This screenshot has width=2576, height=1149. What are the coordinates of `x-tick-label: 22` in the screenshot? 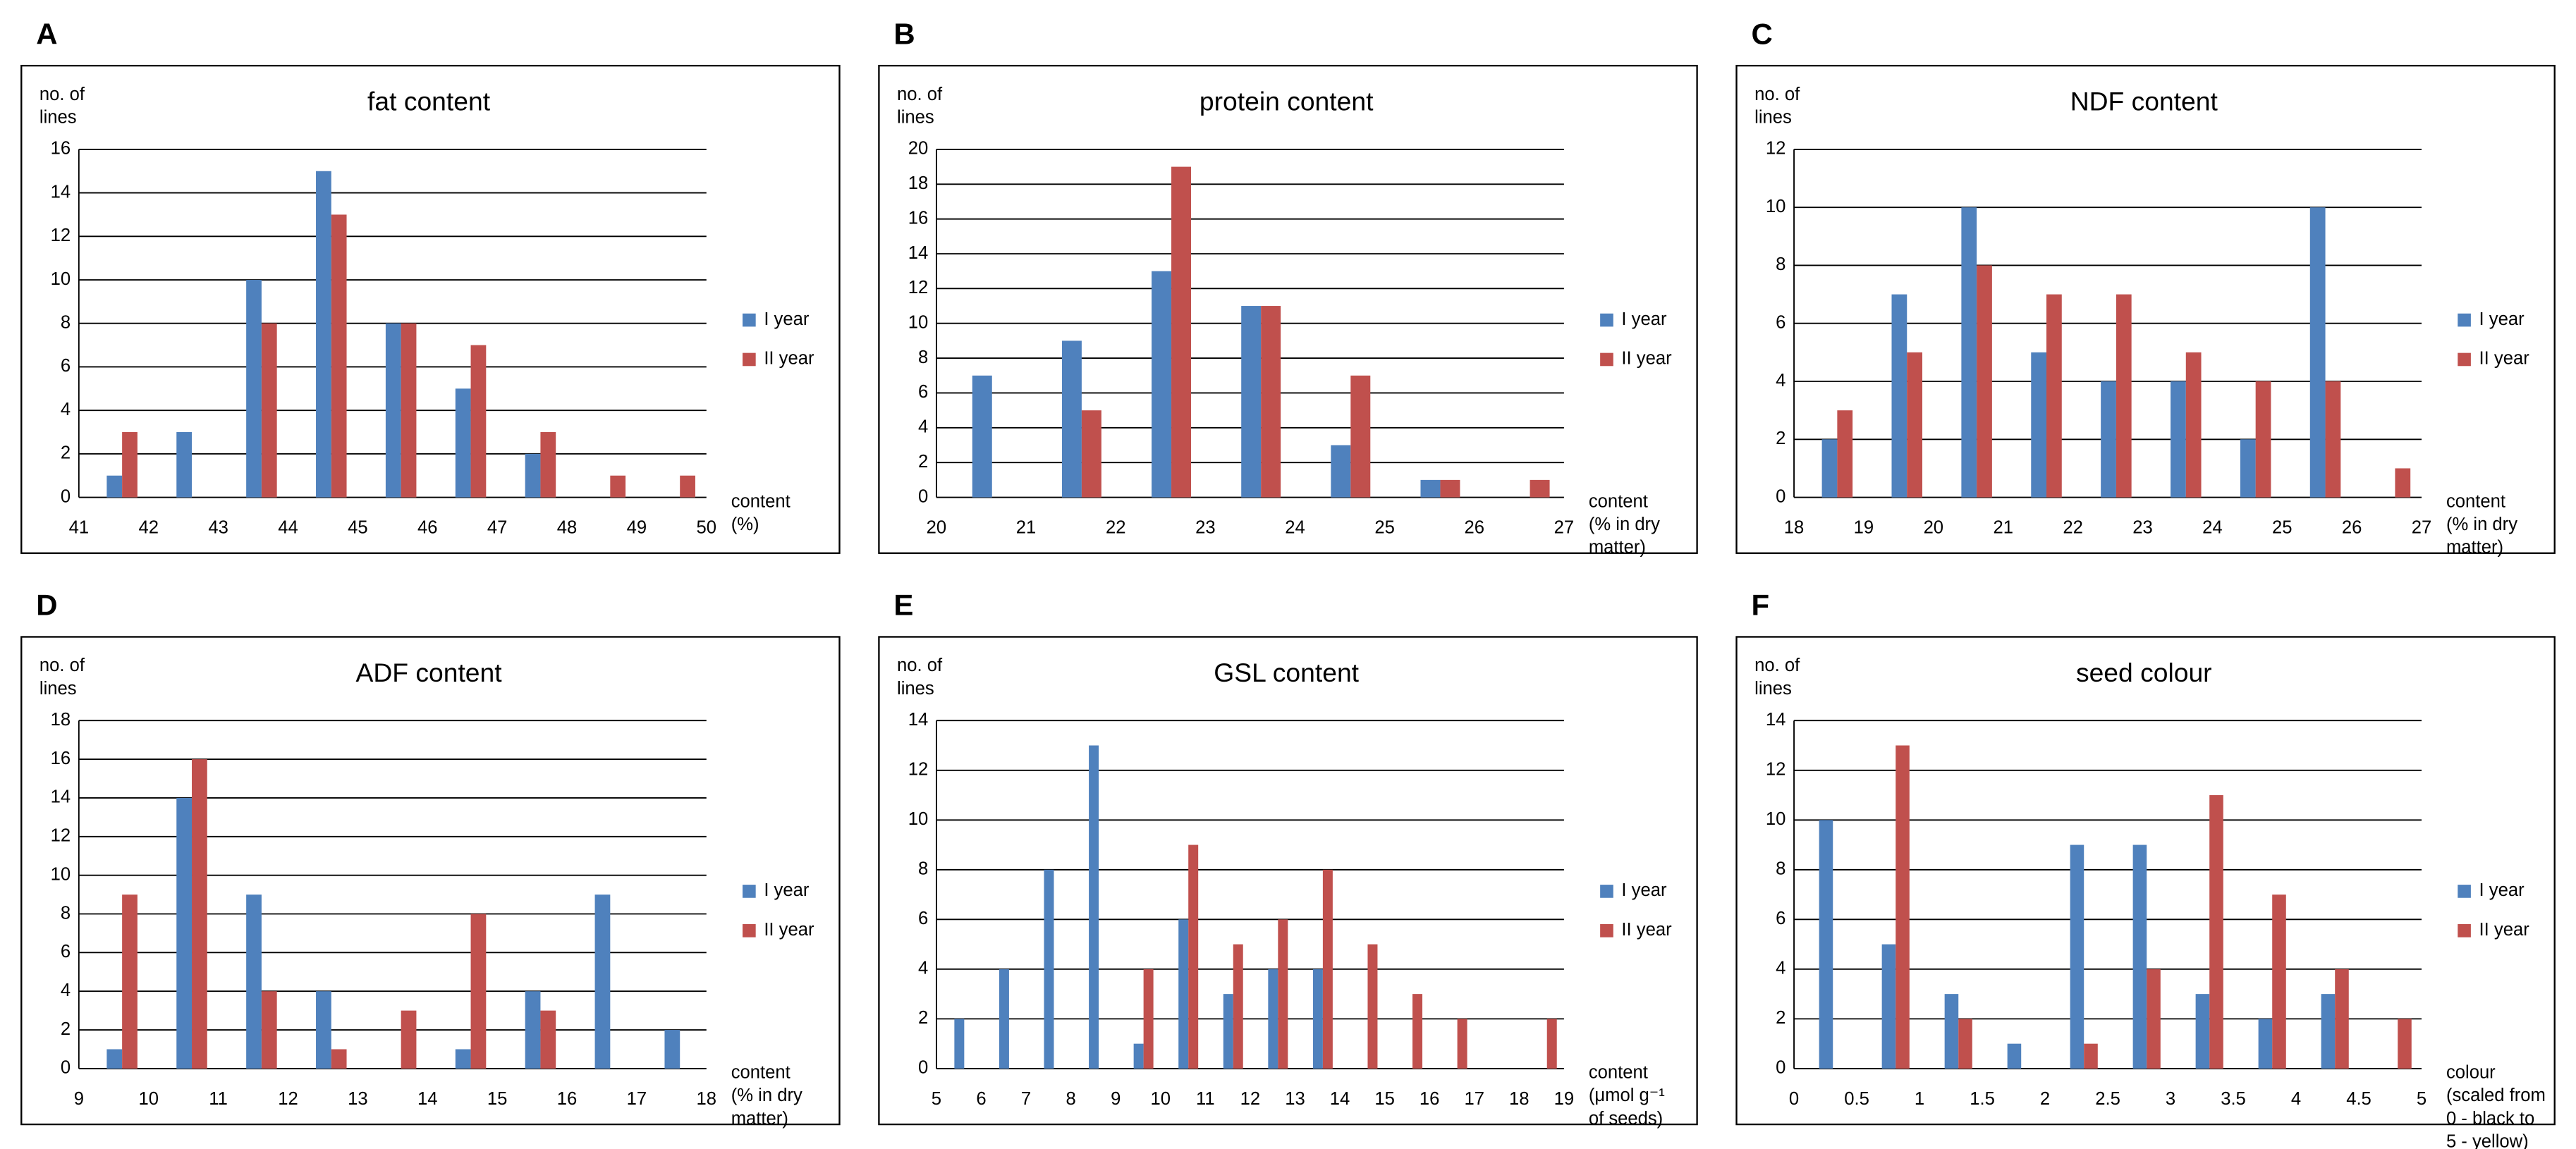 It's located at (1116, 528).